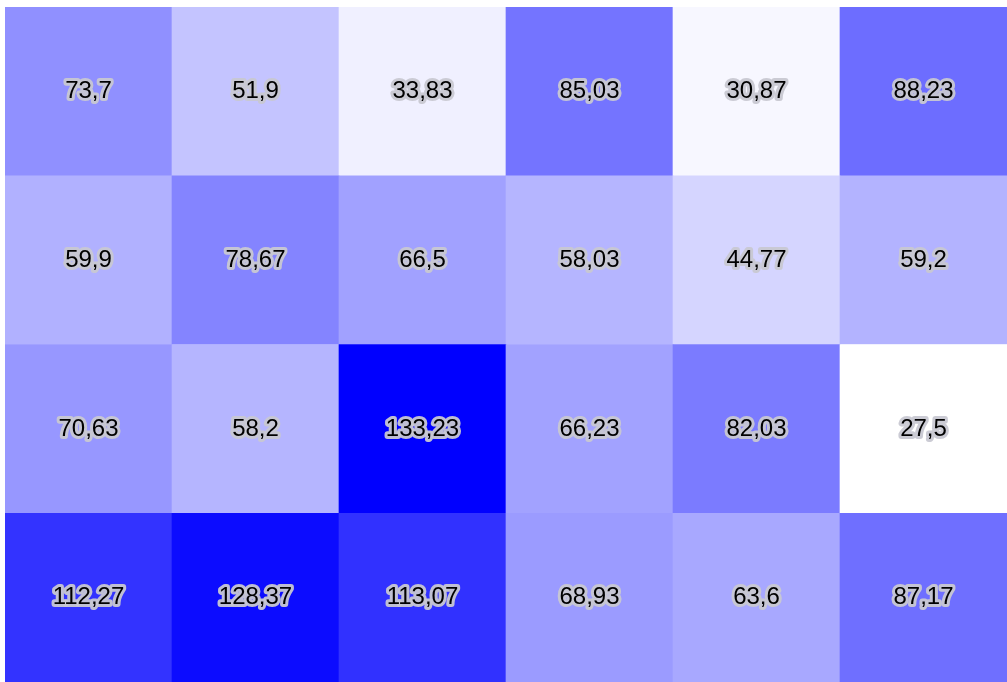 This screenshot has width=1007, height=682. I want to click on data-label: 70,63, so click(88, 427).